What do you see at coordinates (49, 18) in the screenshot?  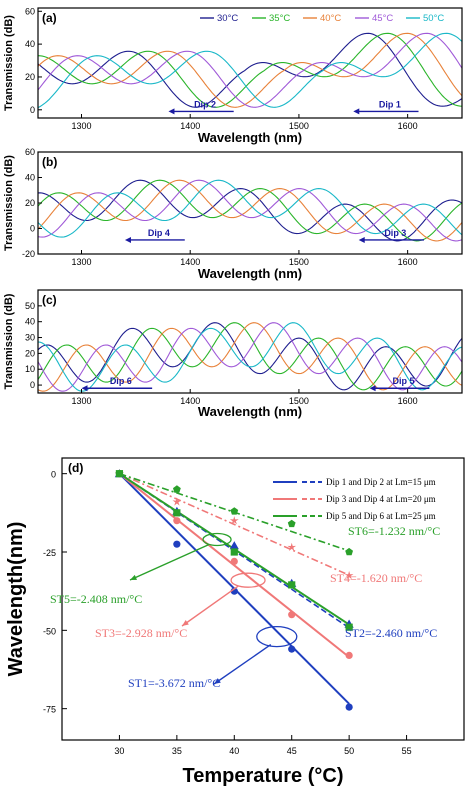 I see `panel-label: (a)` at bounding box center [49, 18].